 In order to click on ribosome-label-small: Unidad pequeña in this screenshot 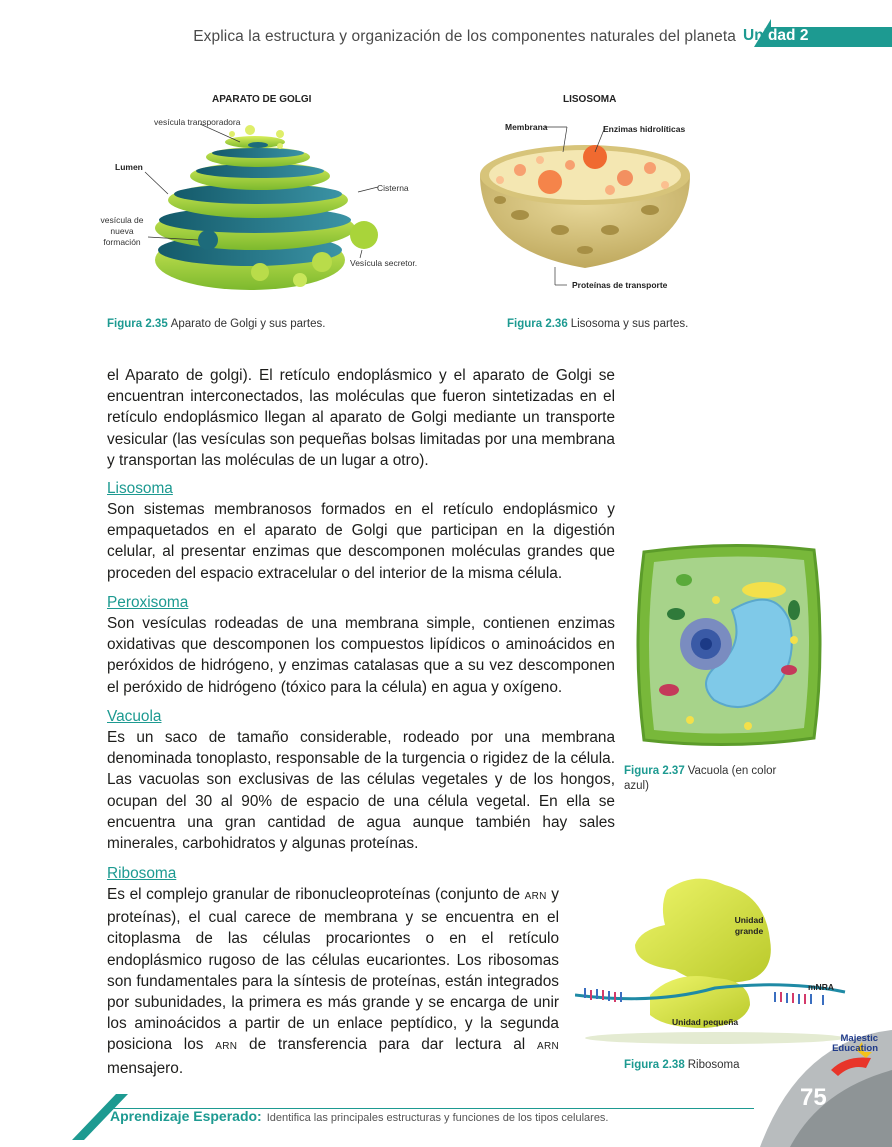, I will do `click(705, 1022)`.